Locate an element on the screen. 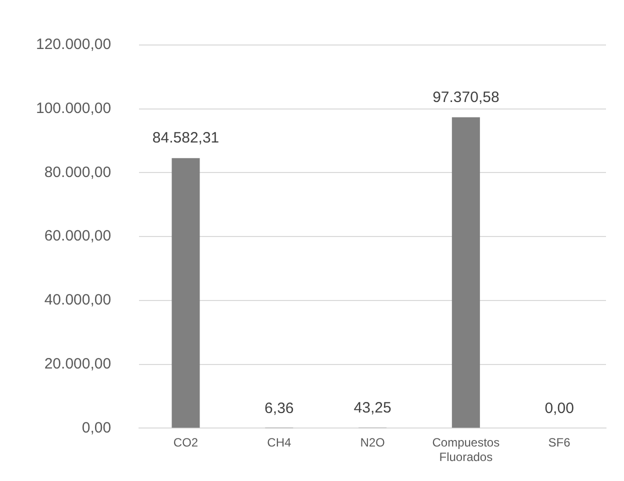 The width and height of the screenshot is (624, 481). x-tick-label: N2O is located at coordinates (372, 443).